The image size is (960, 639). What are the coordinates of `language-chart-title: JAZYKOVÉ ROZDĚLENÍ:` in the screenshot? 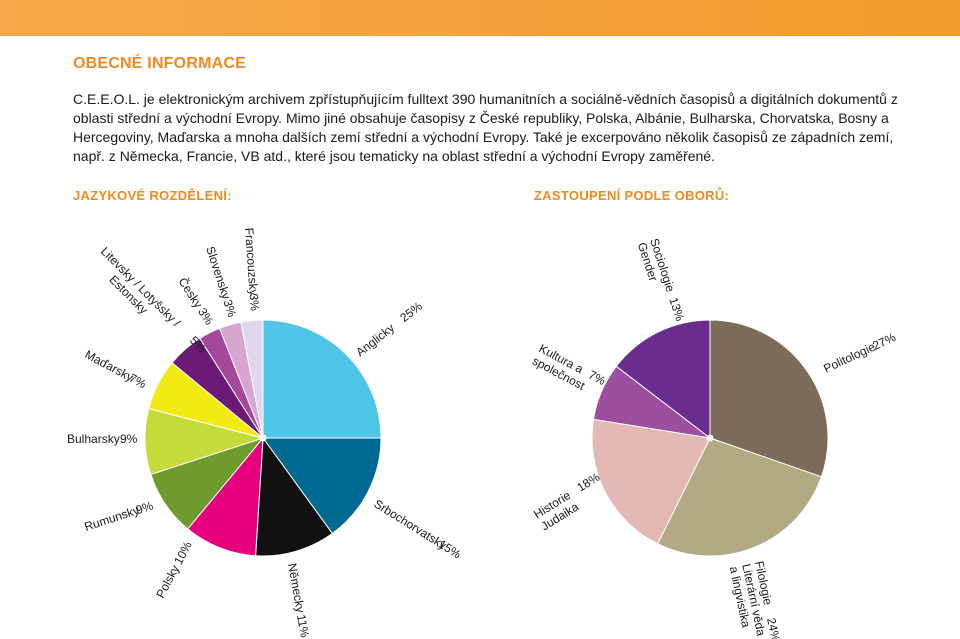 It's located at (152, 195).